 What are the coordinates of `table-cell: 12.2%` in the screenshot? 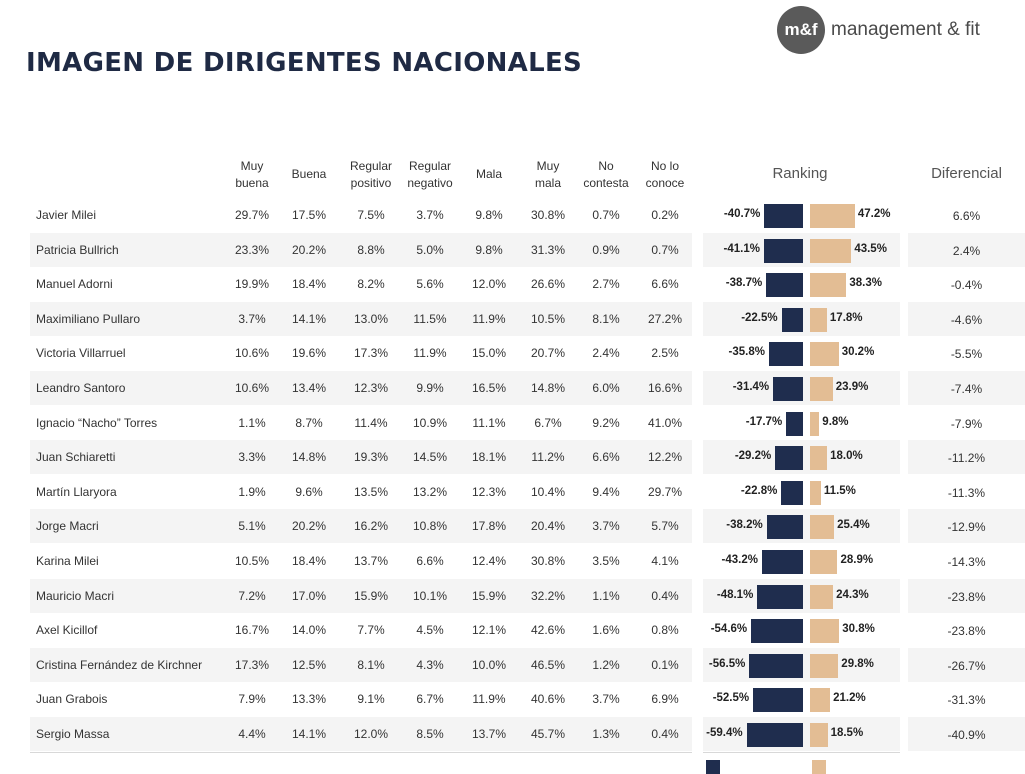 It's located at (665, 457).